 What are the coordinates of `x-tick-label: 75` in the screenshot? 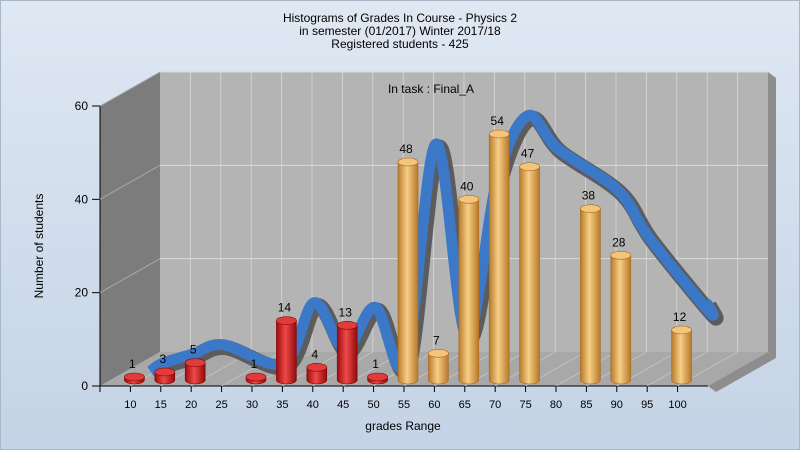 It's located at (525, 405).